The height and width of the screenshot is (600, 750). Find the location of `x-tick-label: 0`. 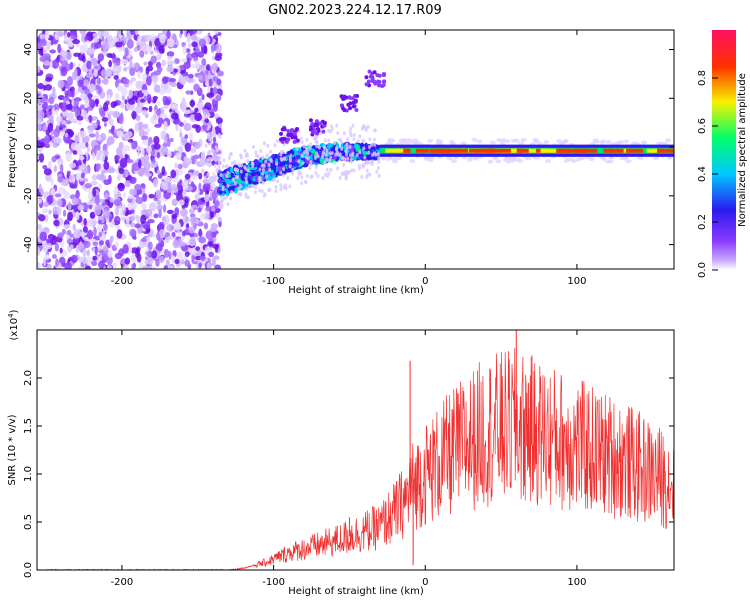

x-tick-label: 0 is located at coordinates (425, 281).